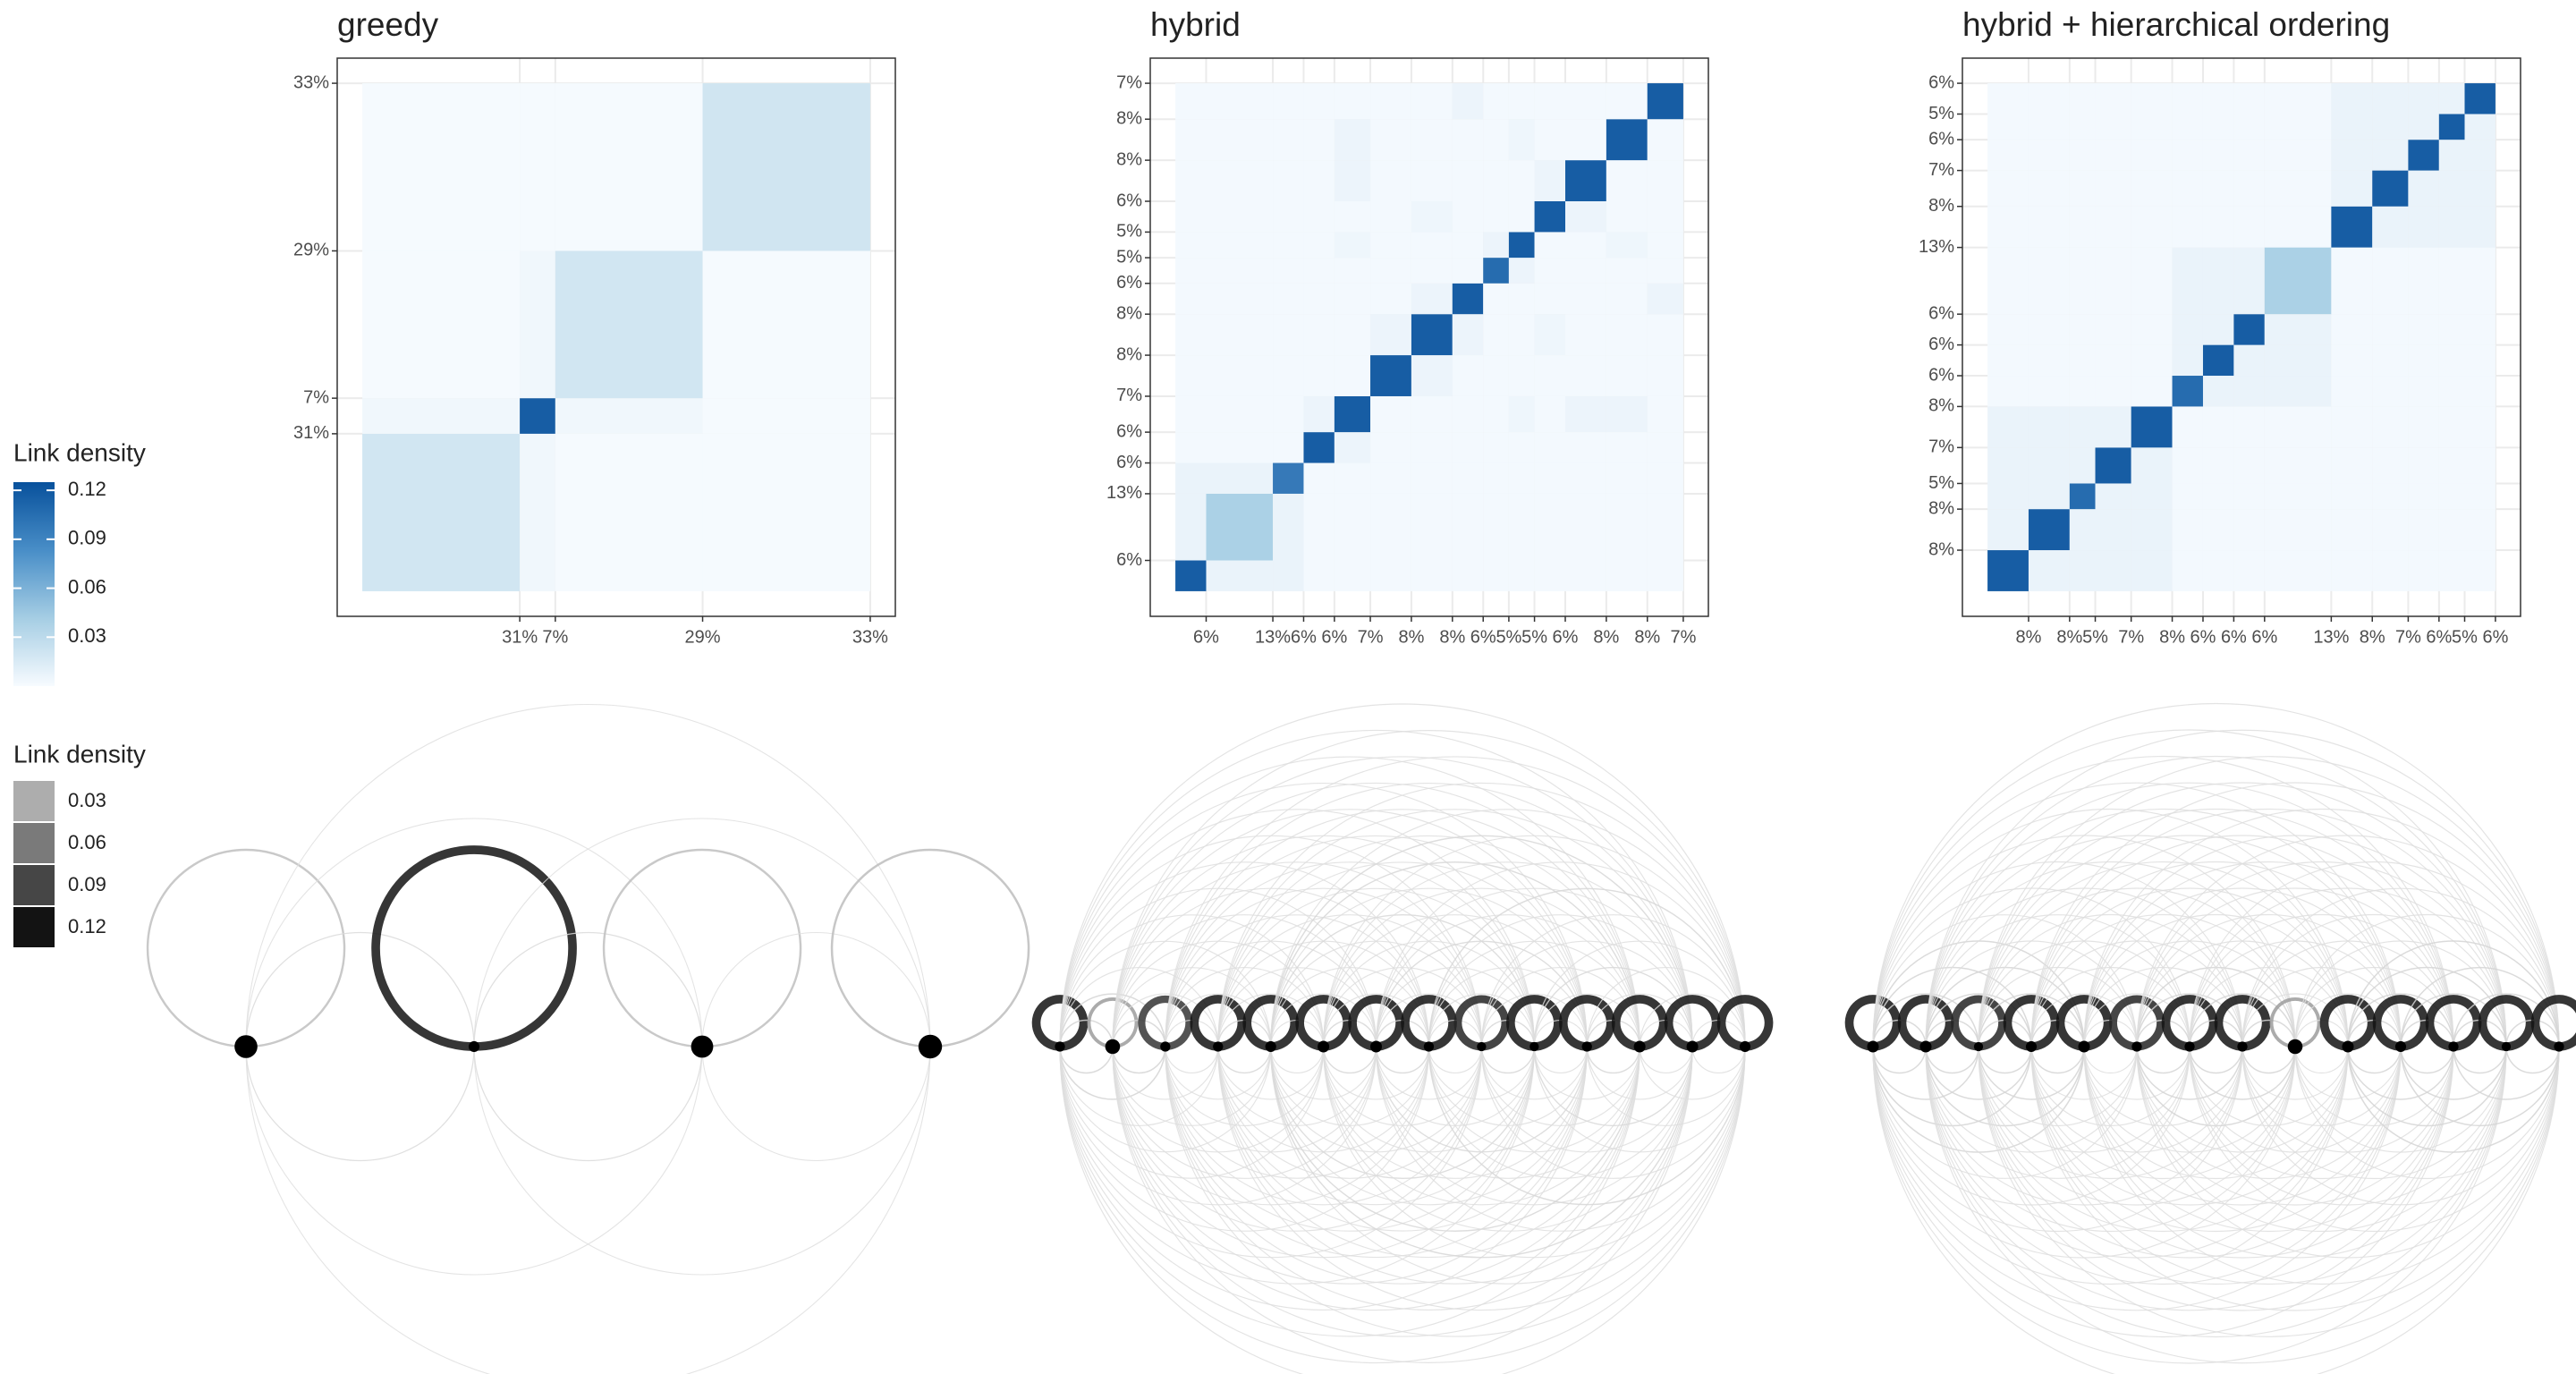 The width and height of the screenshot is (2576, 1374). Describe the element at coordinates (311, 250) in the screenshot. I see `y-tick-label: 29%` at that location.